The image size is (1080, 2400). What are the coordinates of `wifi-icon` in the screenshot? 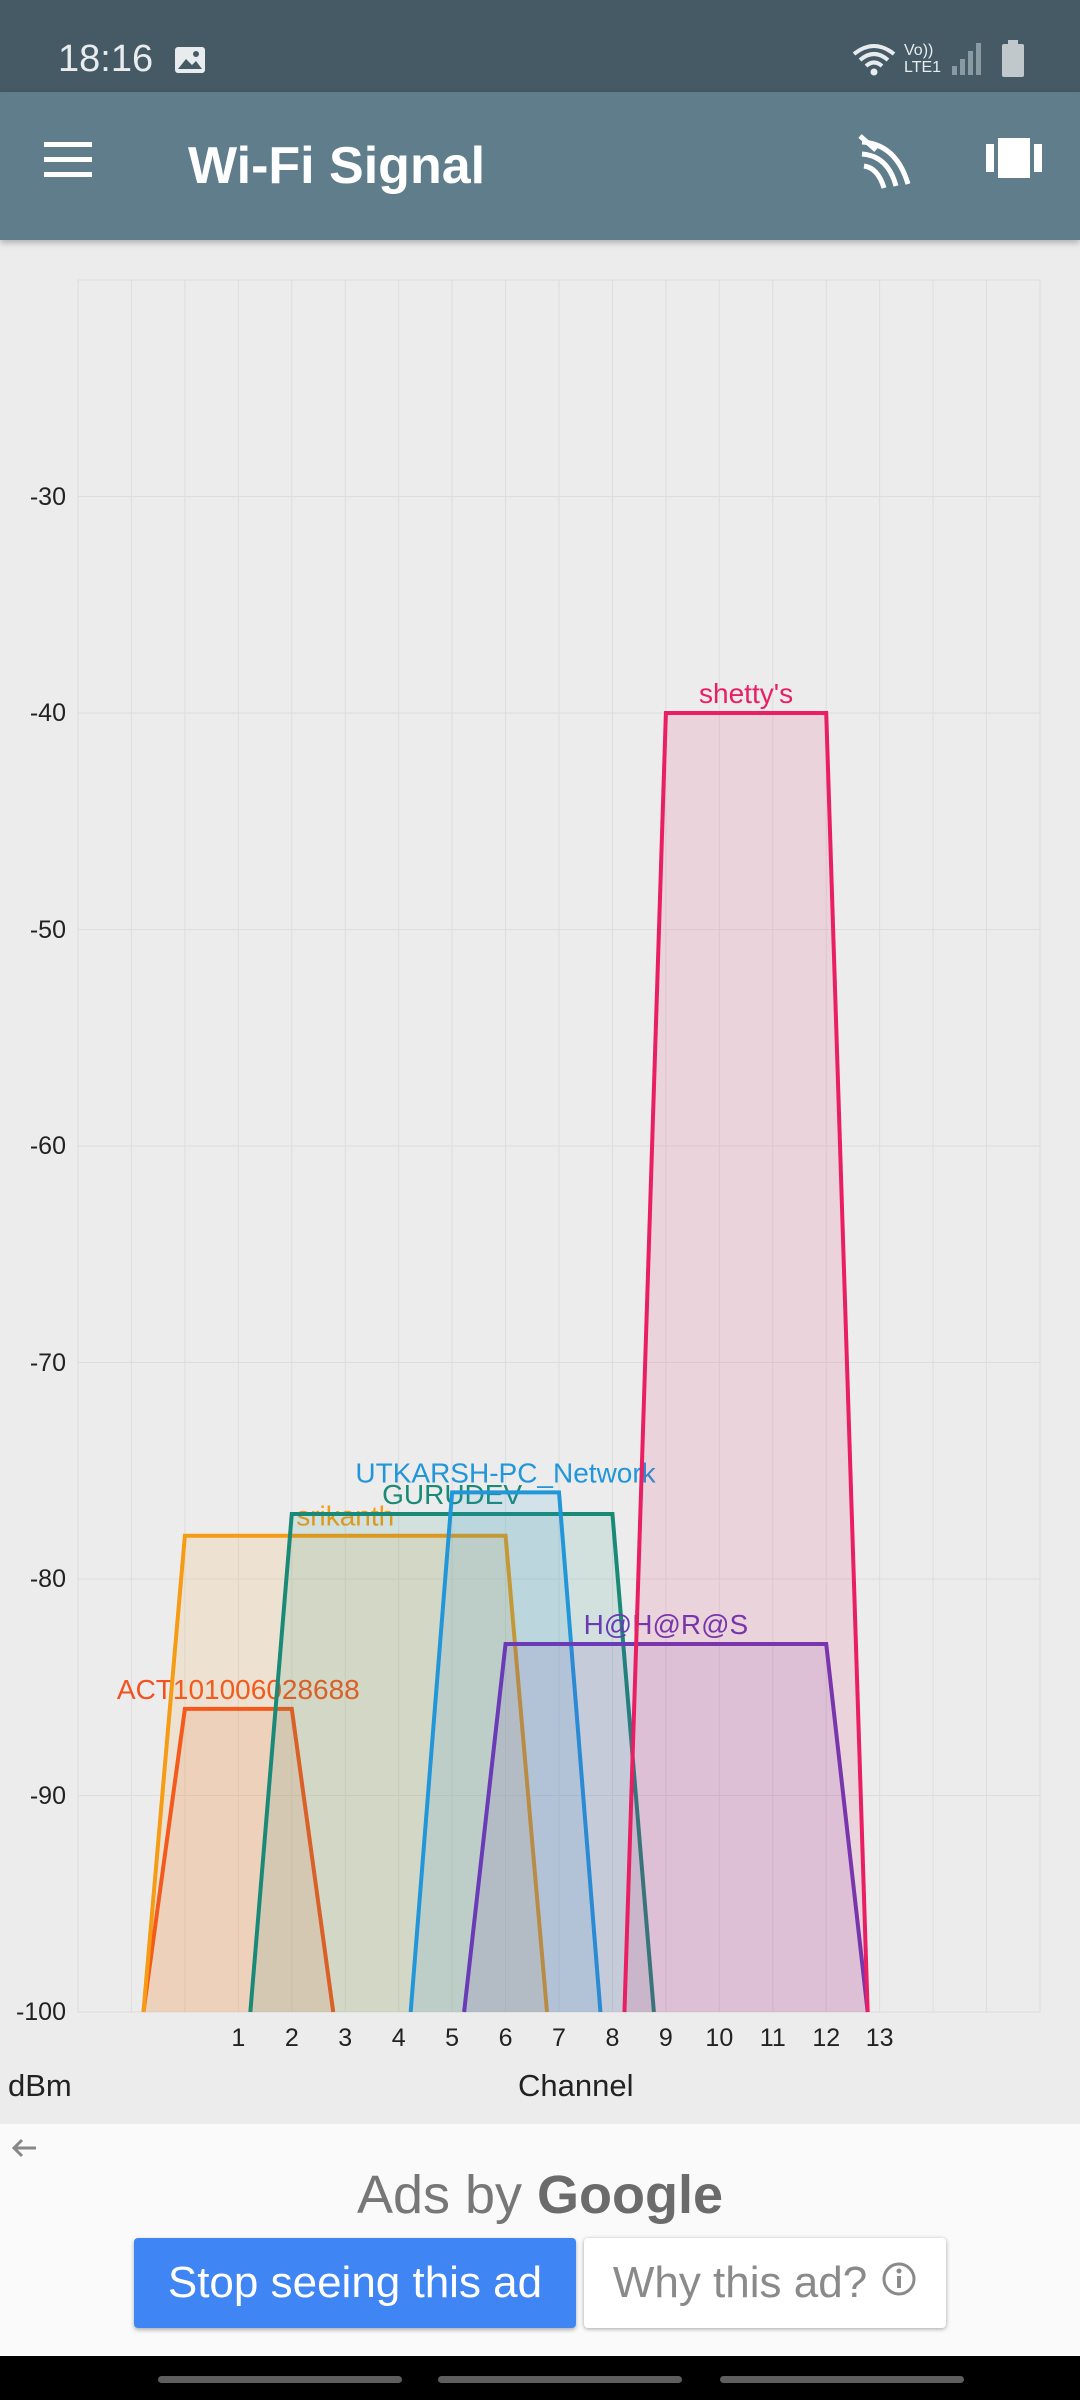 It's located at (874, 61).